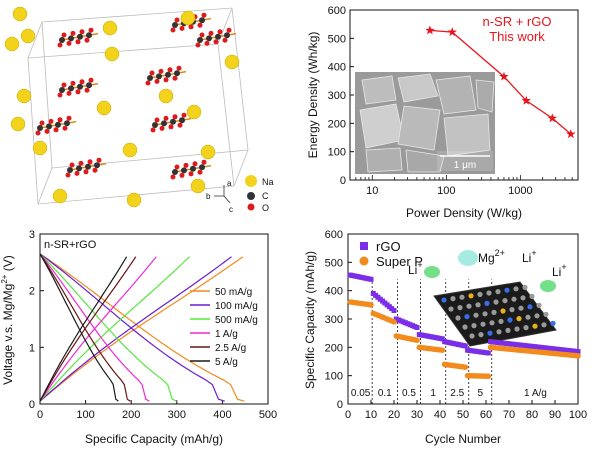  Describe the element at coordinates (442, 339) in the screenshot. I see `cycling-point-rGO` at that location.